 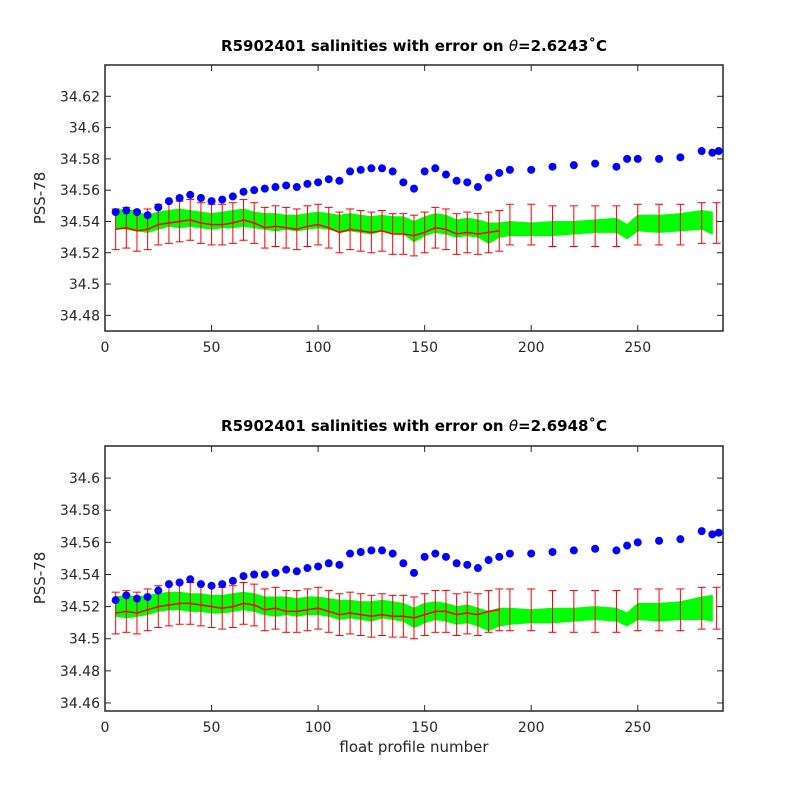 I want to click on bottom-chart-x-tick-label: 250, so click(x=637, y=728).